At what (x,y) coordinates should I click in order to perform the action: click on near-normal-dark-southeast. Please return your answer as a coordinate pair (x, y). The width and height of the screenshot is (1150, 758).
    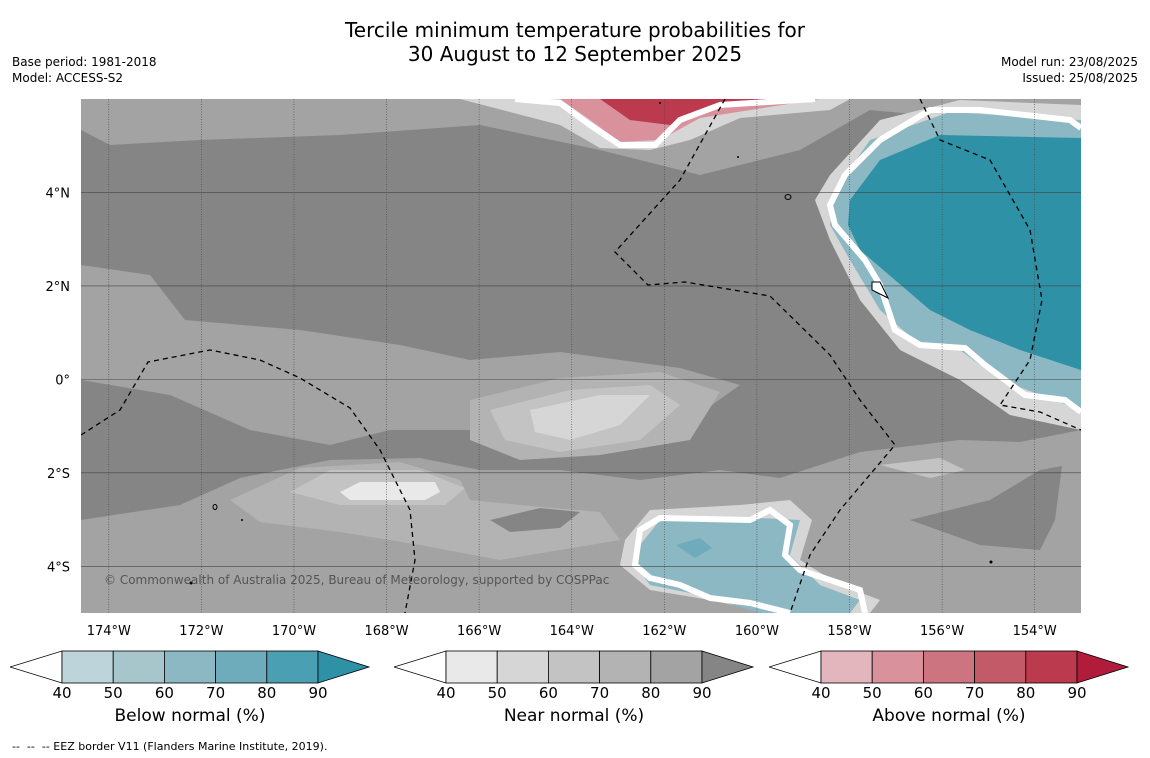
    Looking at the image, I should click on (986, 508).